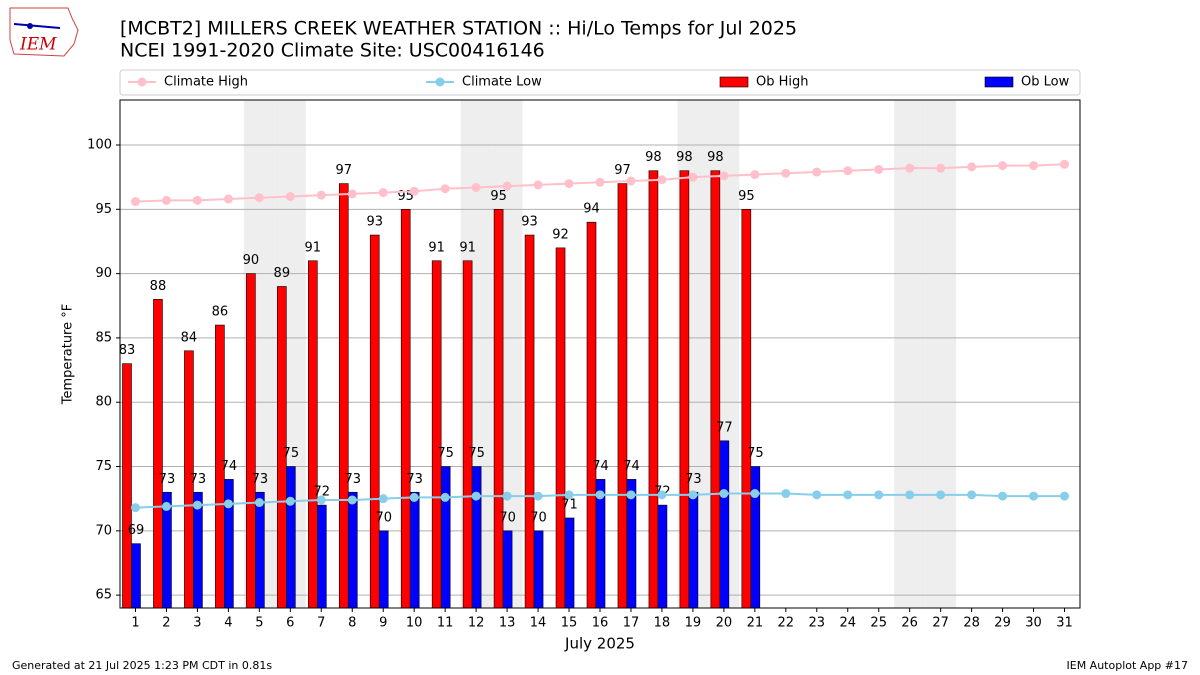 This screenshot has height=675, width=1200. I want to click on weekend-band, so click(910, 354).